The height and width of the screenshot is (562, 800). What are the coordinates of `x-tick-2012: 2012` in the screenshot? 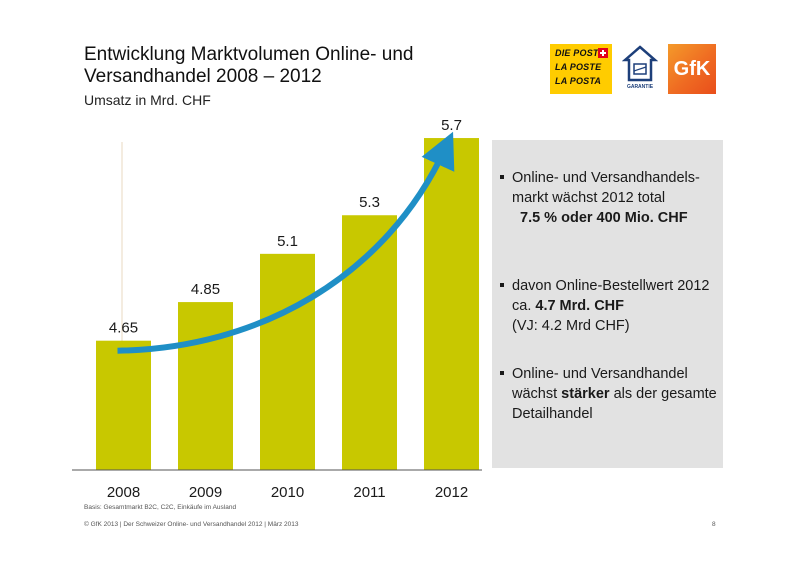 It's located at (451, 492).